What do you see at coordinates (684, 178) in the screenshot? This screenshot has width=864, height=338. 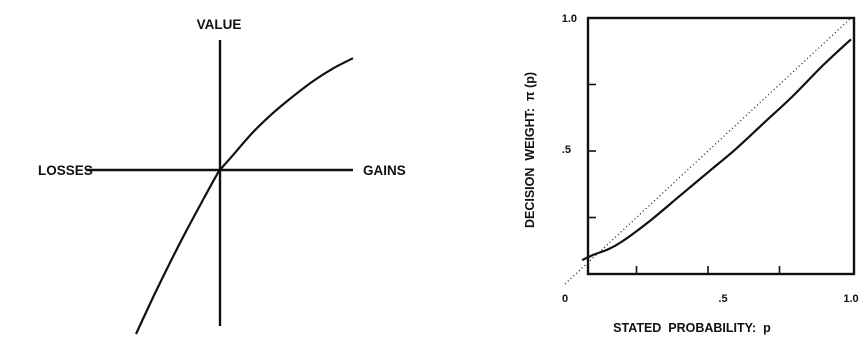 I see `tick-marks` at bounding box center [684, 178].